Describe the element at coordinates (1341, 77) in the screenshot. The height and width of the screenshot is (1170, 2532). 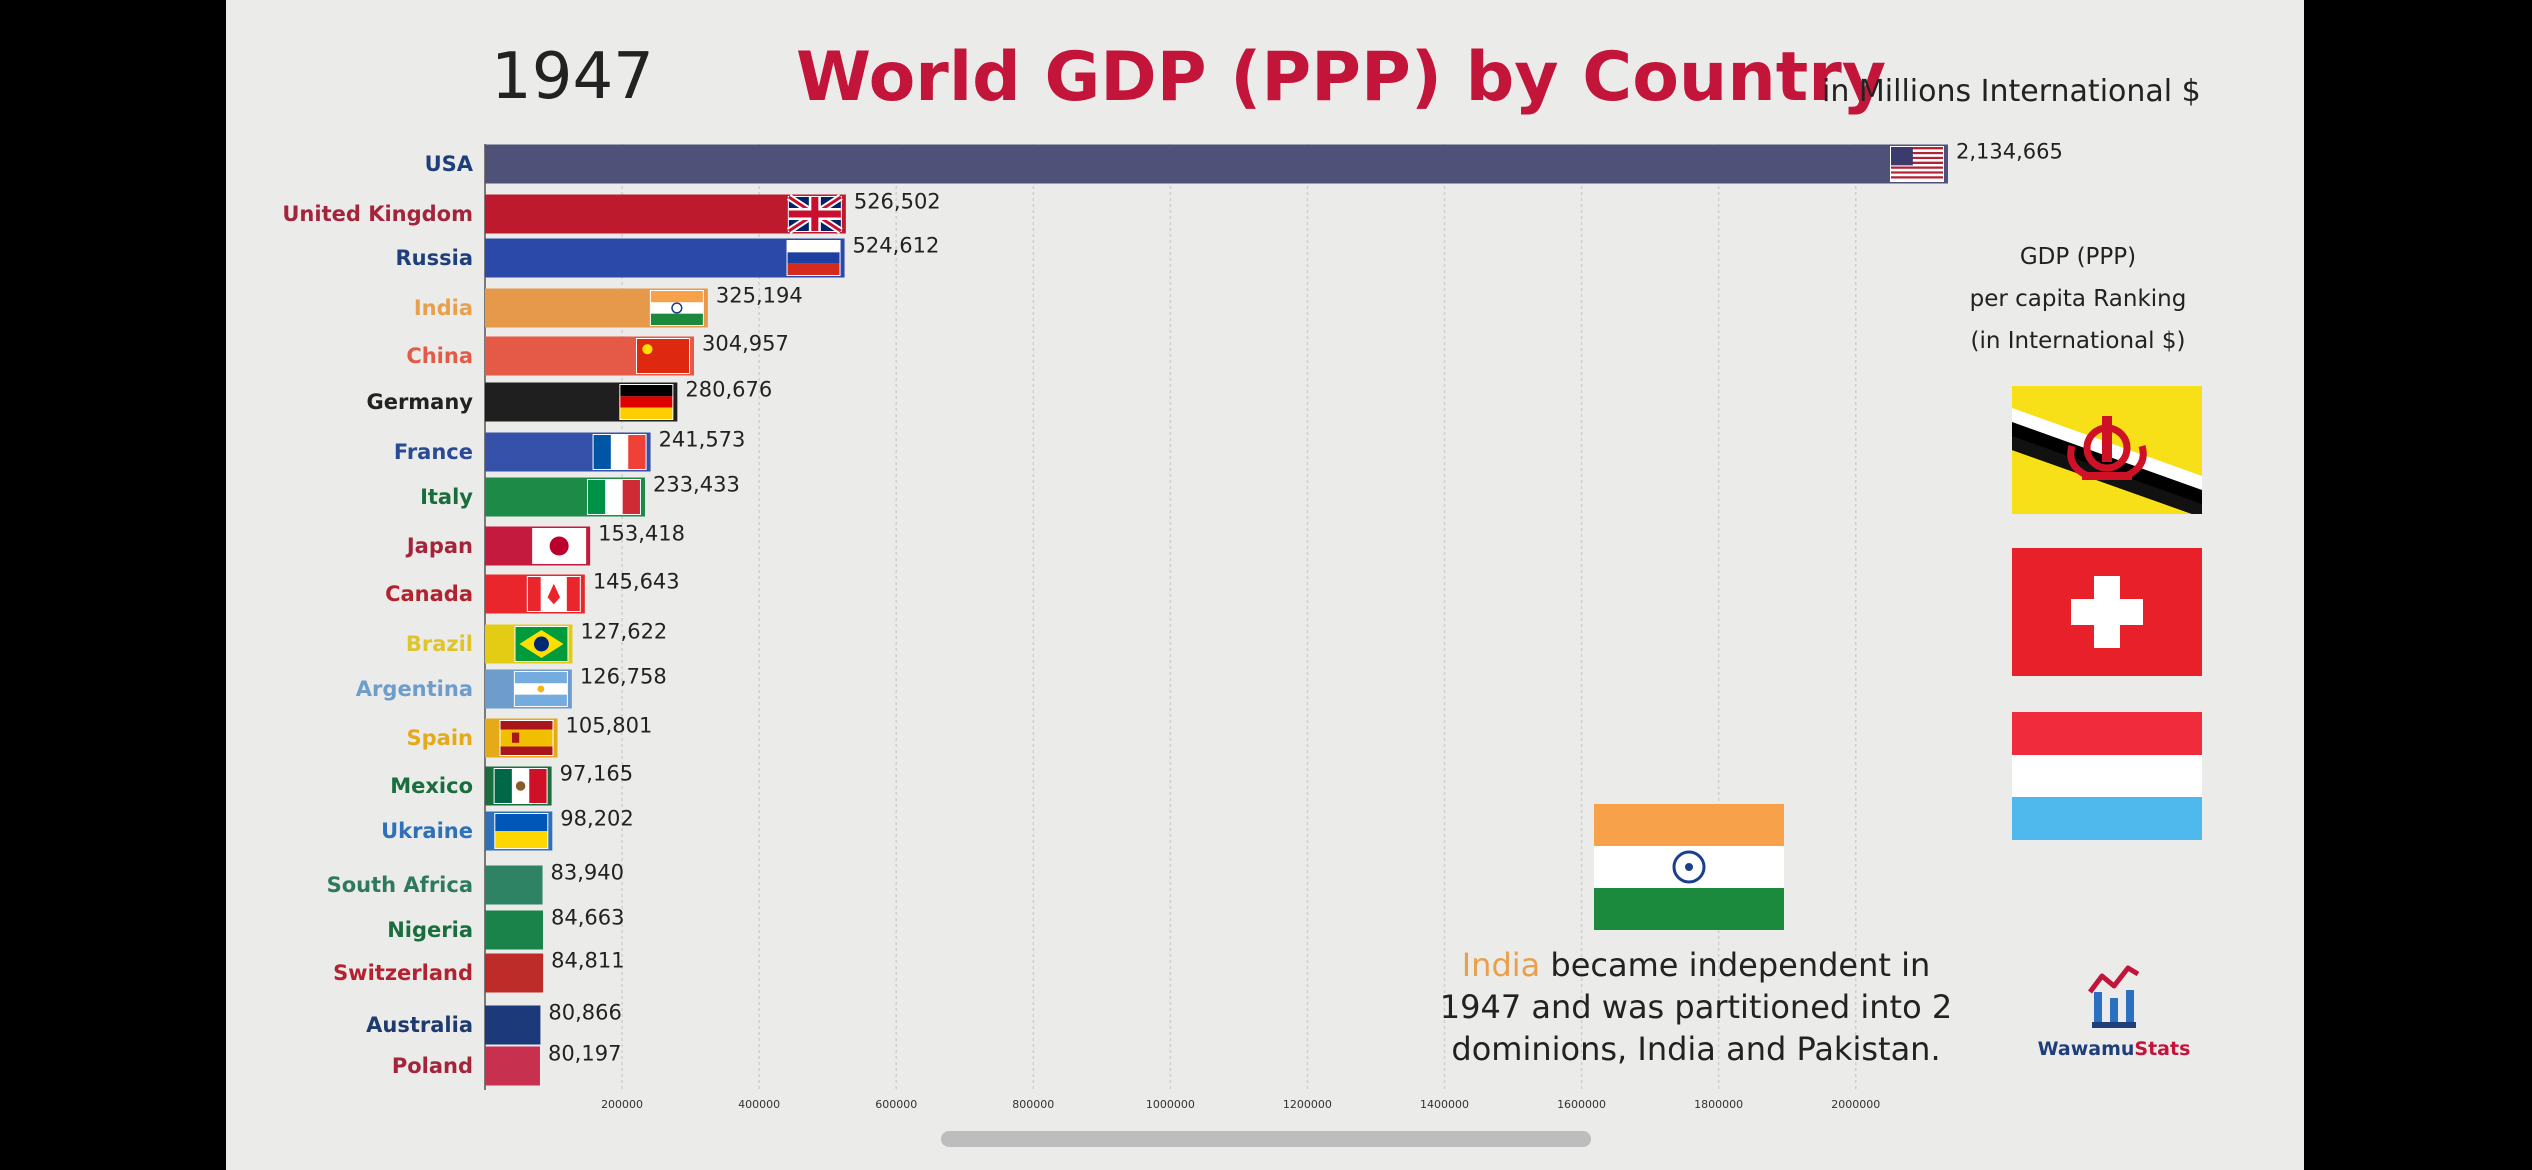
I see `chart-title: World GDP (PPP) by Country` at that location.